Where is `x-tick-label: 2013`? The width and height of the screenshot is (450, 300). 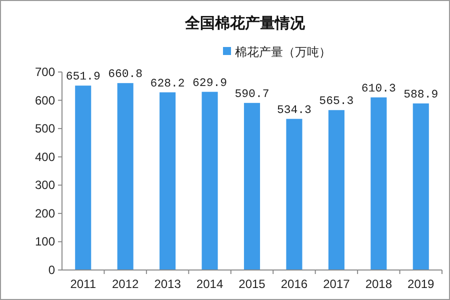 x-tick-label: 2013 is located at coordinates (168, 284).